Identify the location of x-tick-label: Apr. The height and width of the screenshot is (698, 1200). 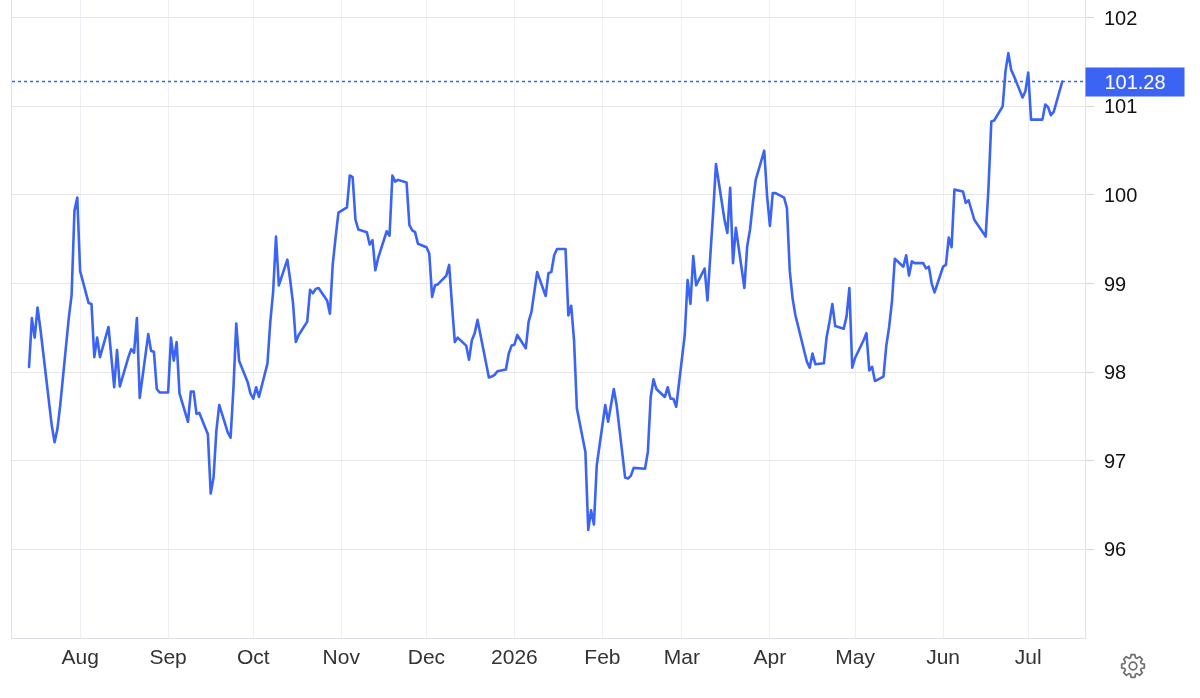
(770, 657).